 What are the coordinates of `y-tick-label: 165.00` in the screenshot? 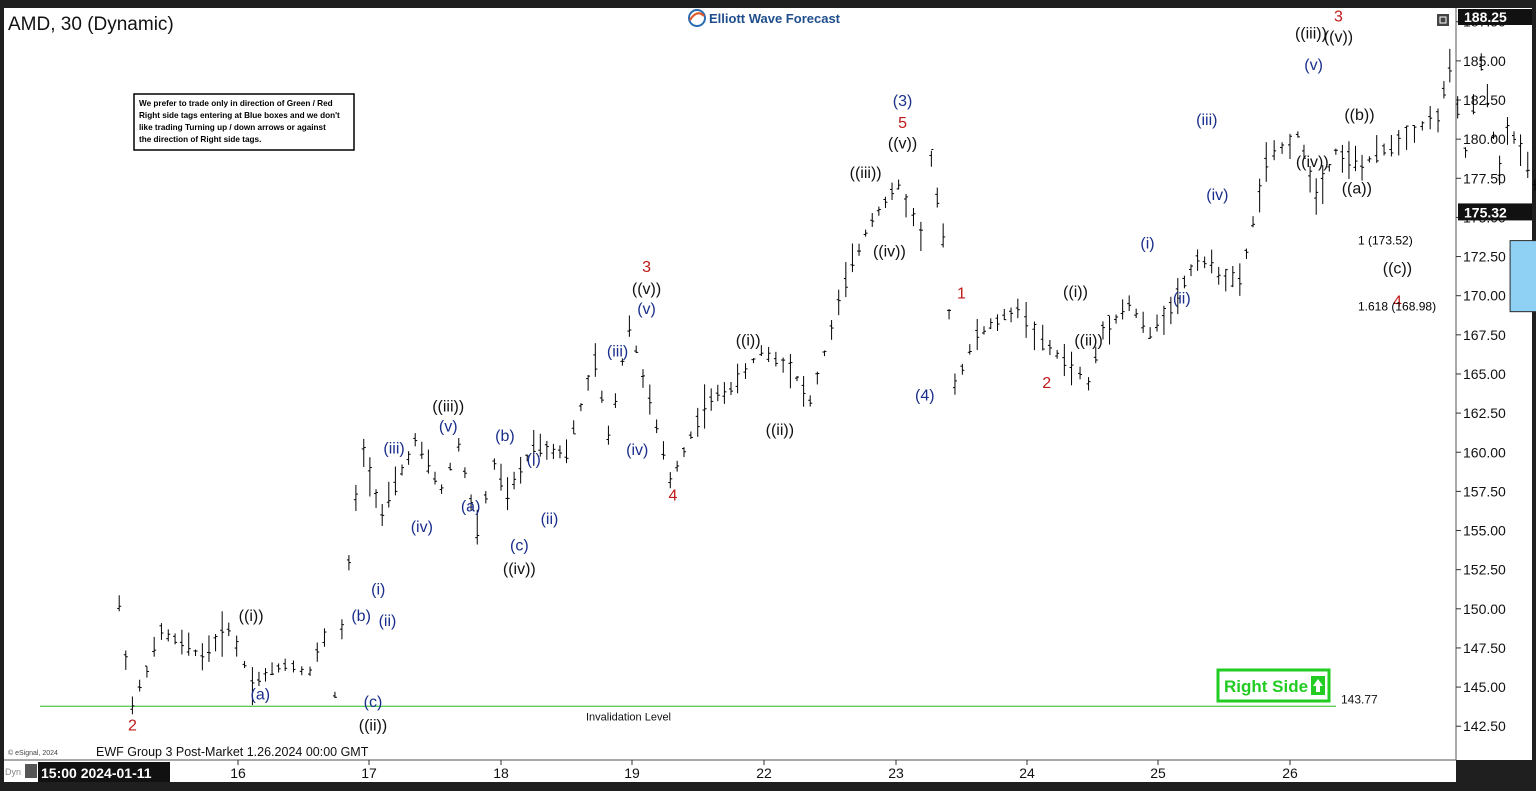 It's located at (1484, 374).